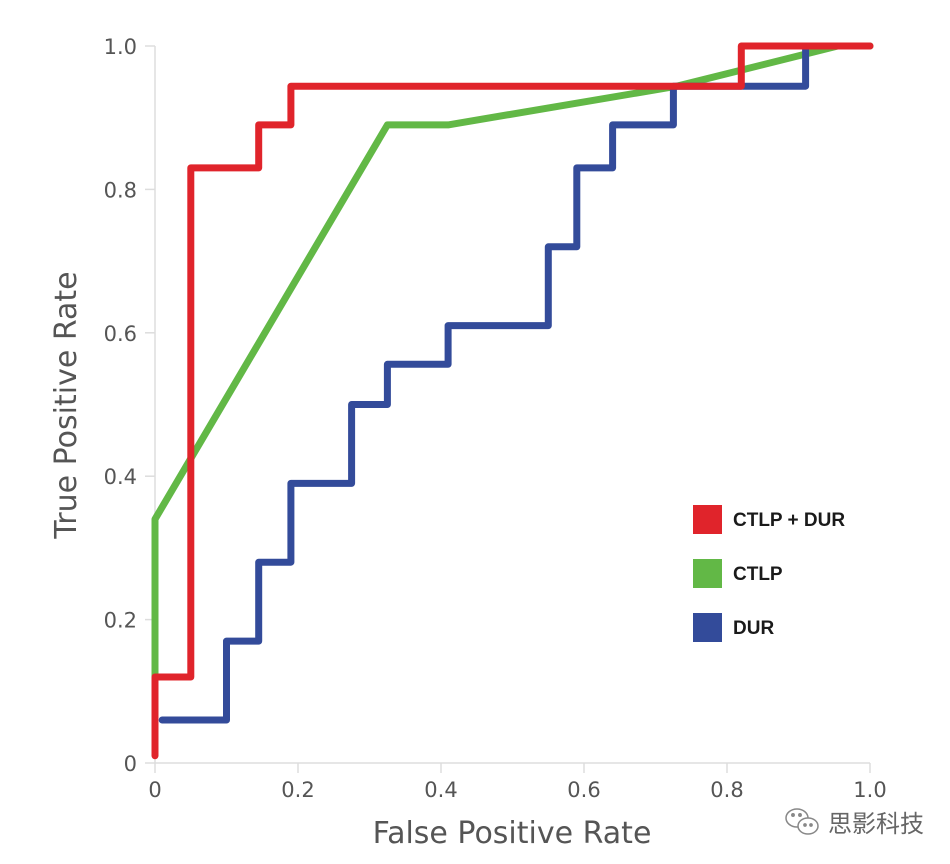 The width and height of the screenshot is (950, 864). I want to click on x-tick-label: 0.4, so click(440, 790).